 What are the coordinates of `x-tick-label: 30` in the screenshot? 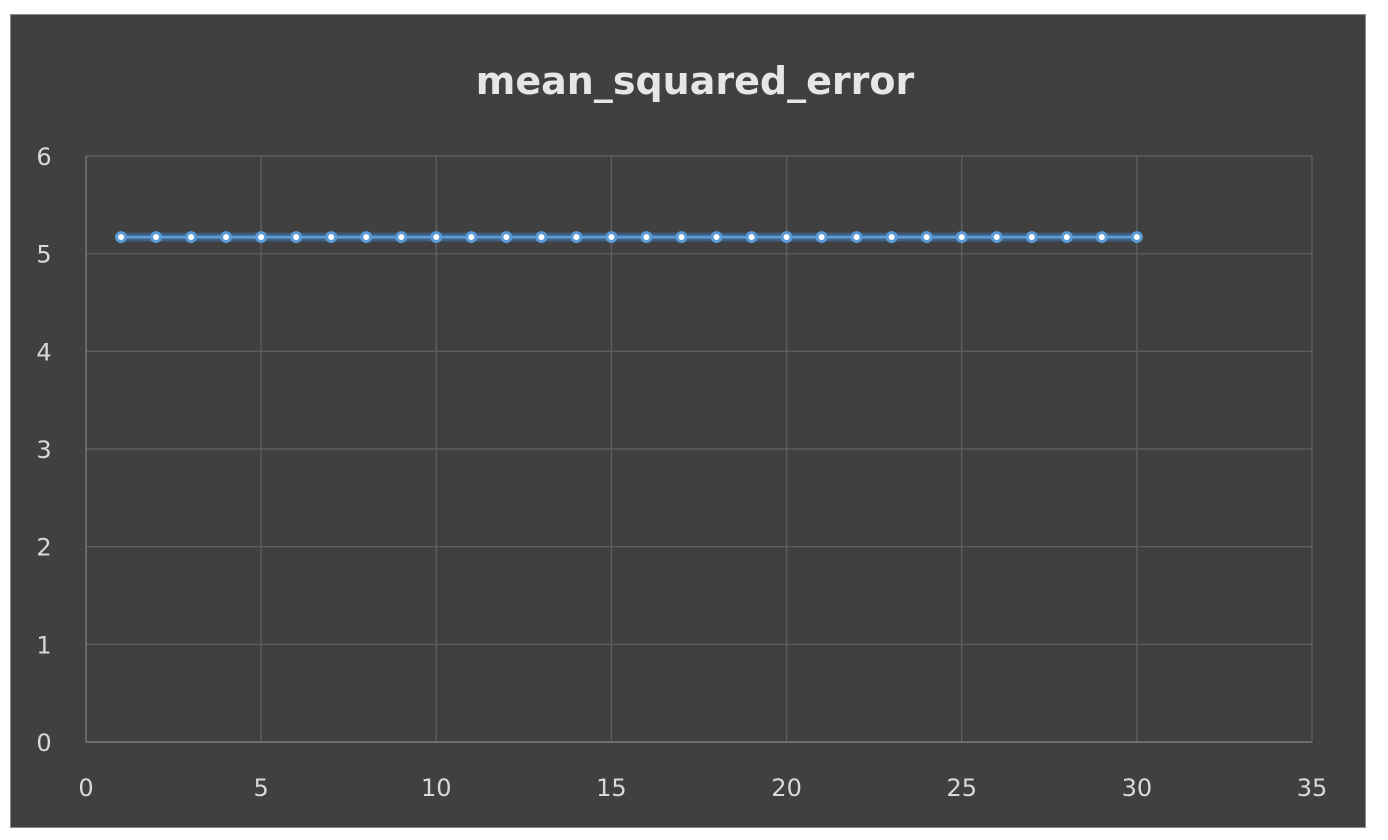 It's located at (1137, 788).